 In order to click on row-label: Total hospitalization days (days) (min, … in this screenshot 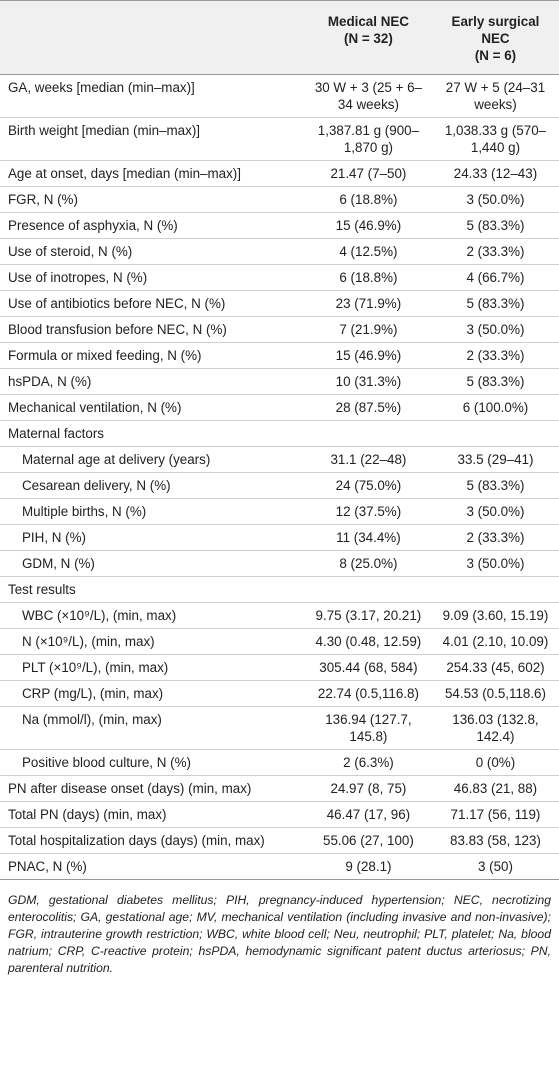, I will do `click(152, 840)`.